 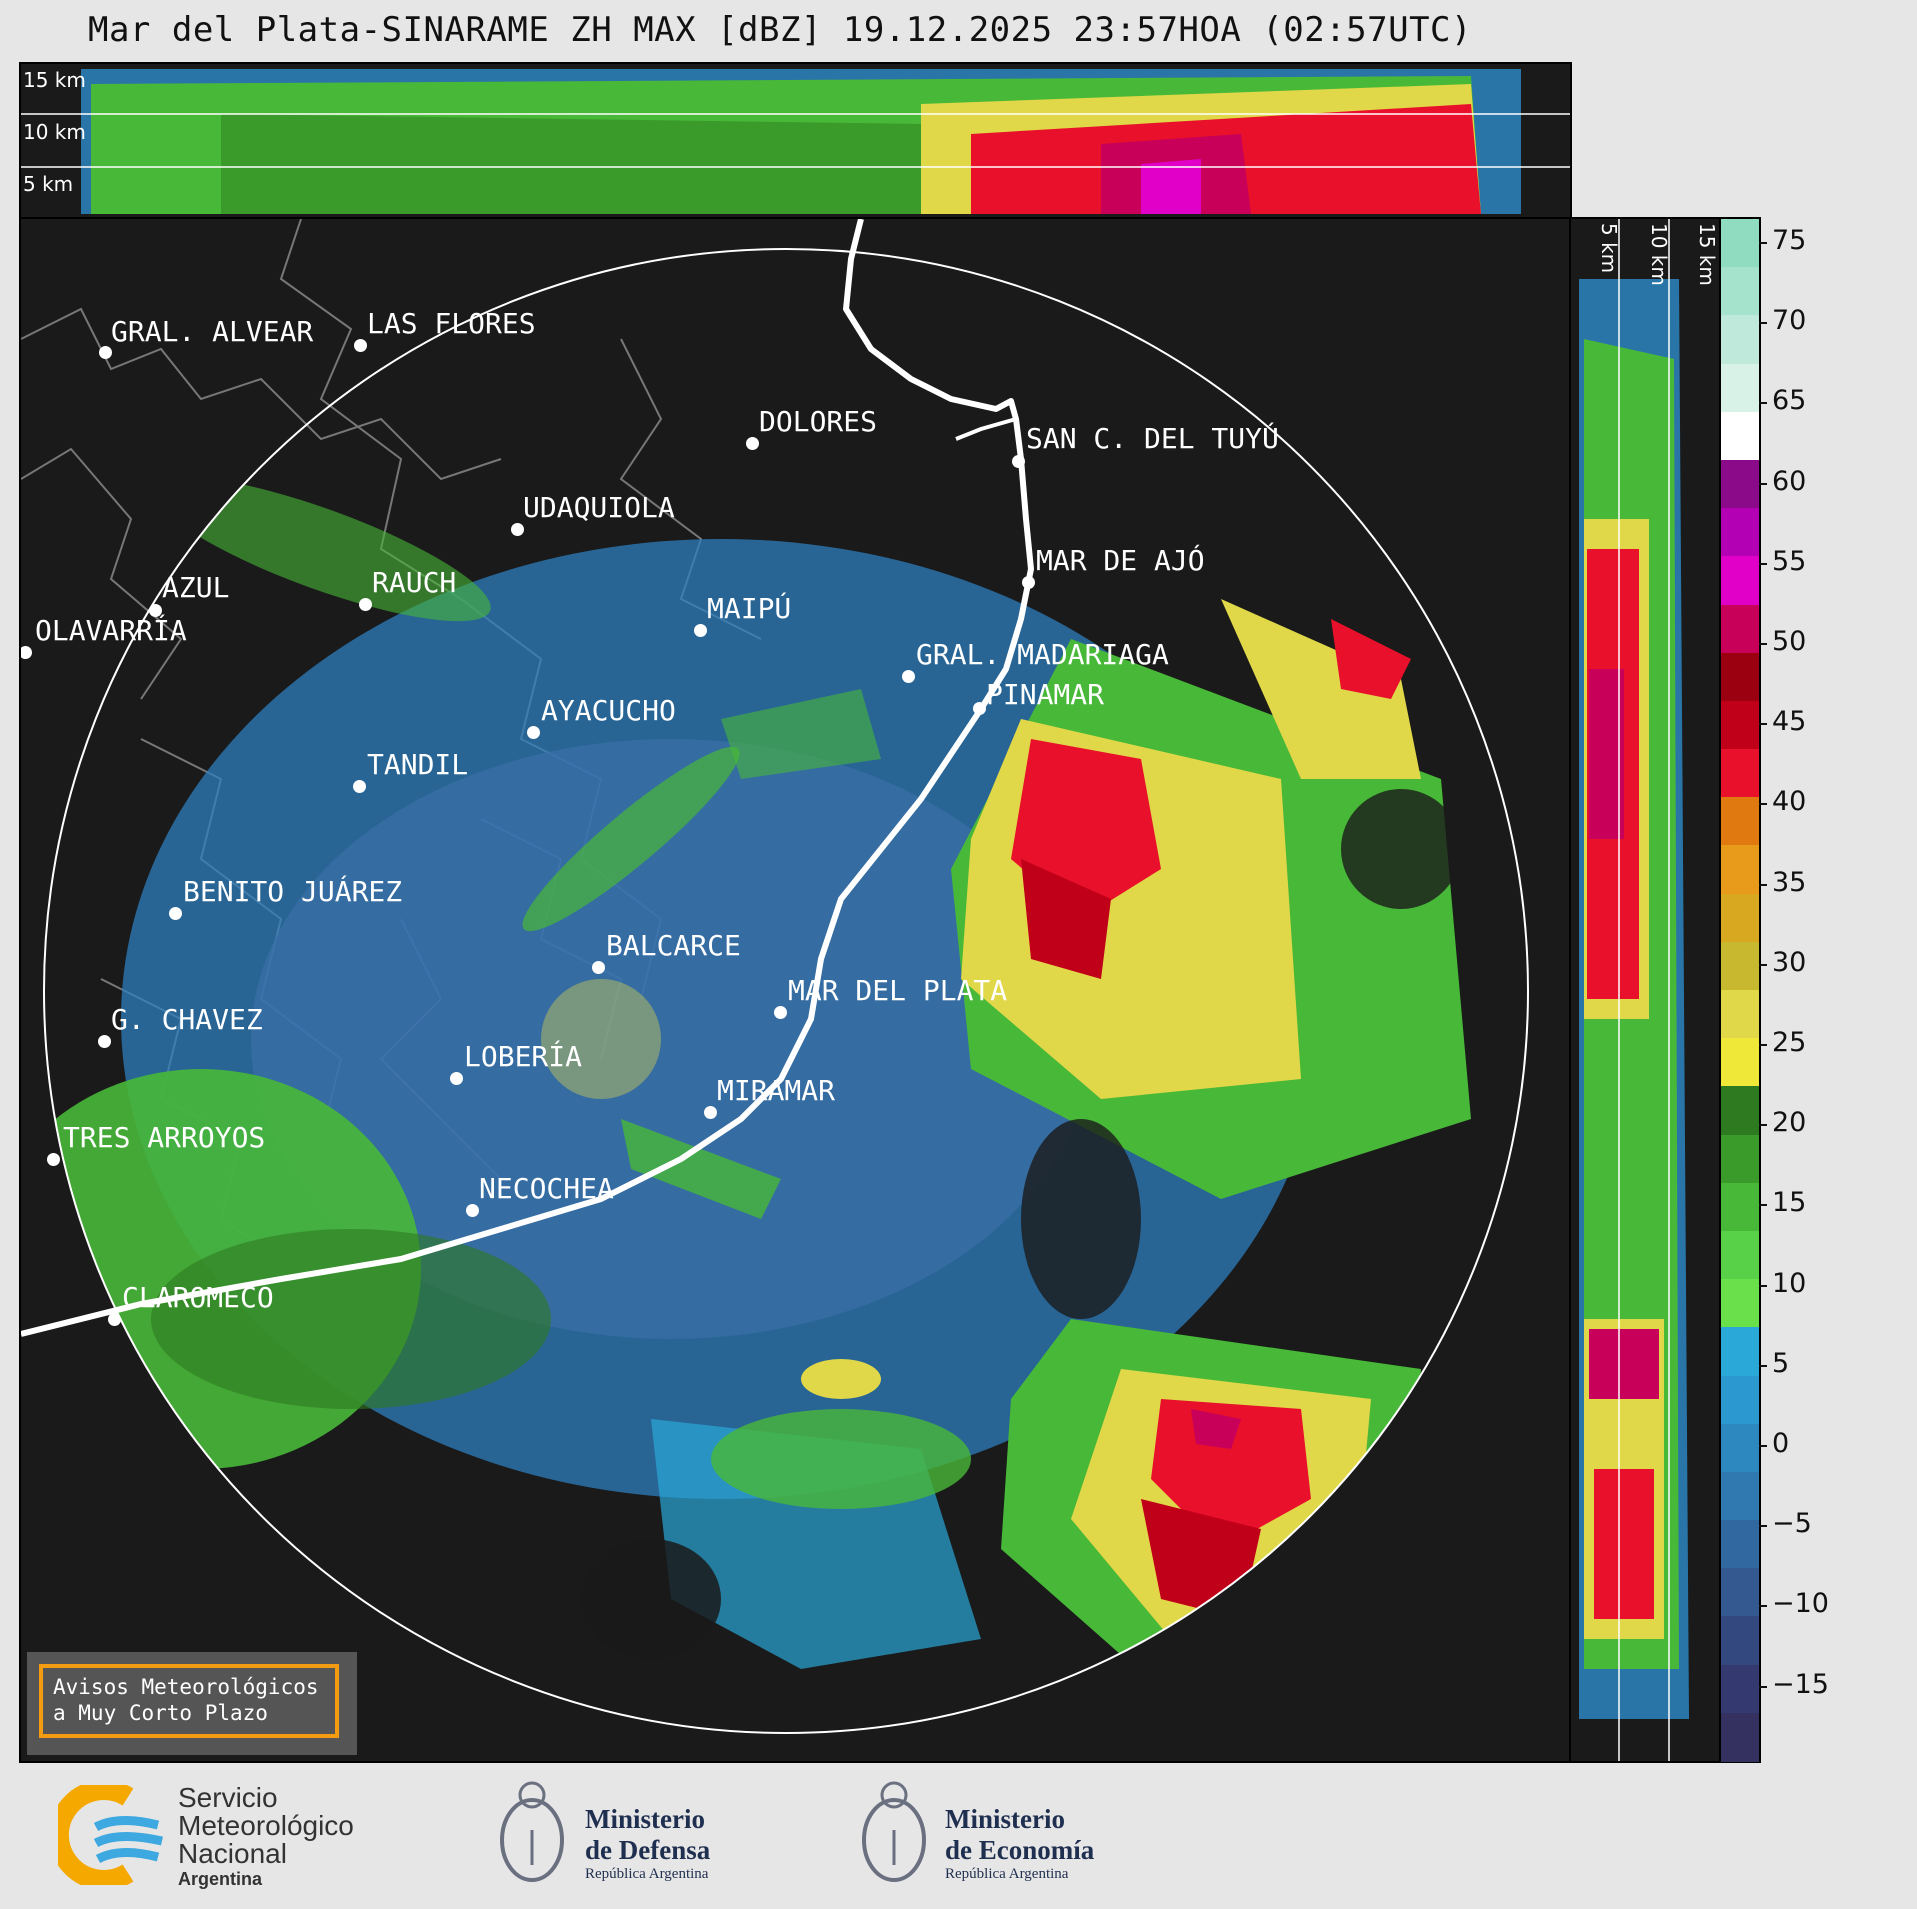 What do you see at coordinates (1020, 1850) in the screenshot?
I see `economia-line-2: de Economía` at bounding box center [1020, 1850].